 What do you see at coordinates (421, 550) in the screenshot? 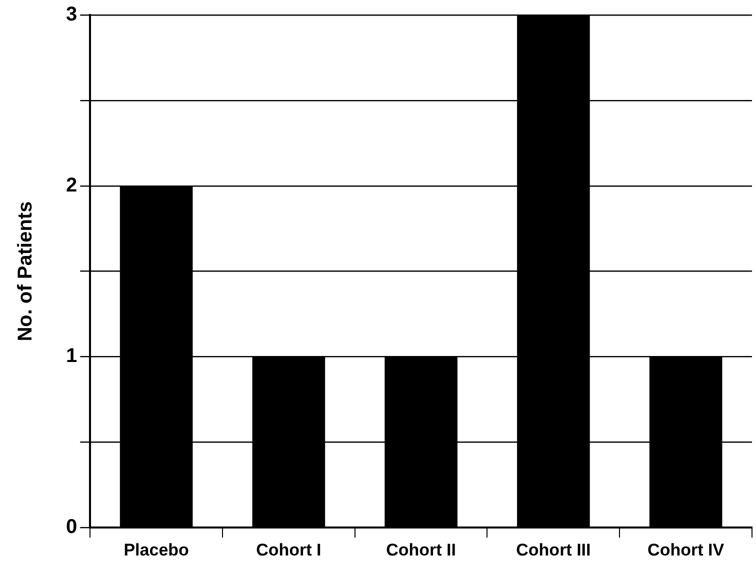
I see `x-tick-label: Cohort II` at bounding box center [421, 550].